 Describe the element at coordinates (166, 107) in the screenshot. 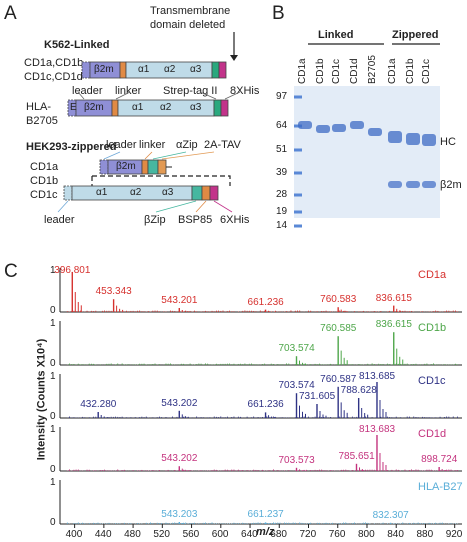

I see `dom-a2-2: α2` at that location.